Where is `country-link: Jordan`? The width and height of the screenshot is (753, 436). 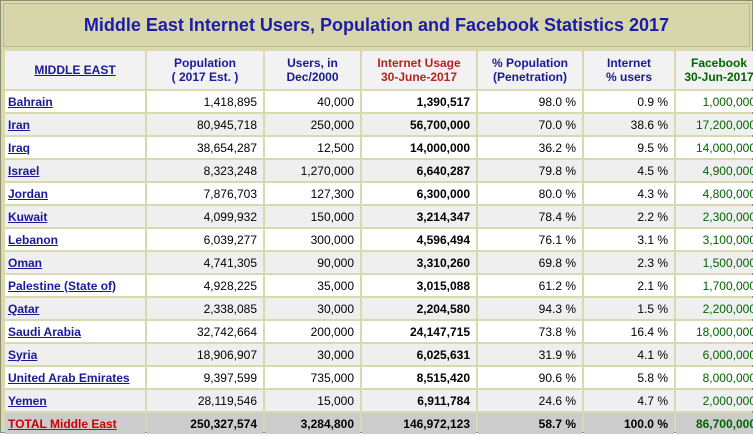 country-link: Jordan is located at coordinates (28, 193).